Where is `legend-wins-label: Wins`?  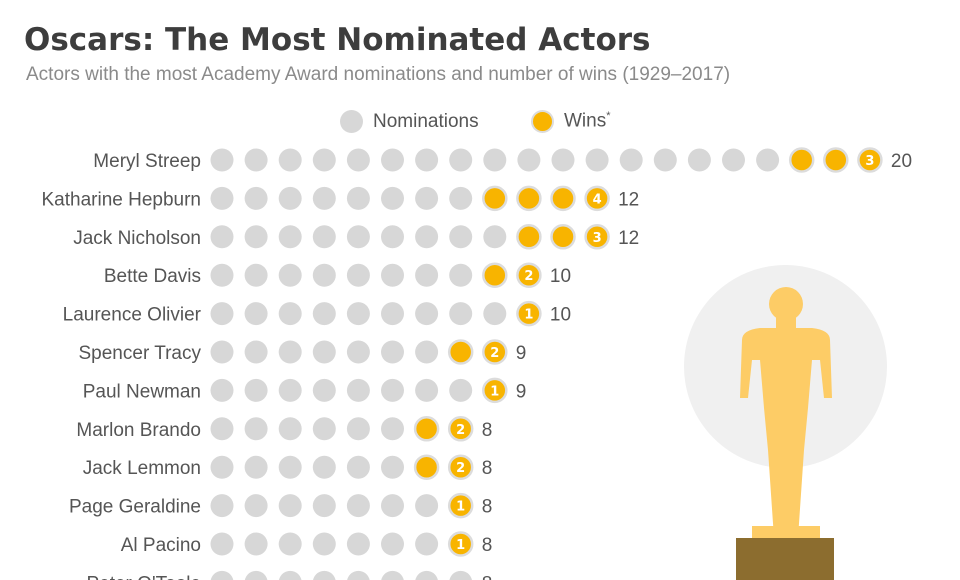
legend-wins-label: Wins is located at coordinates (585, 121).